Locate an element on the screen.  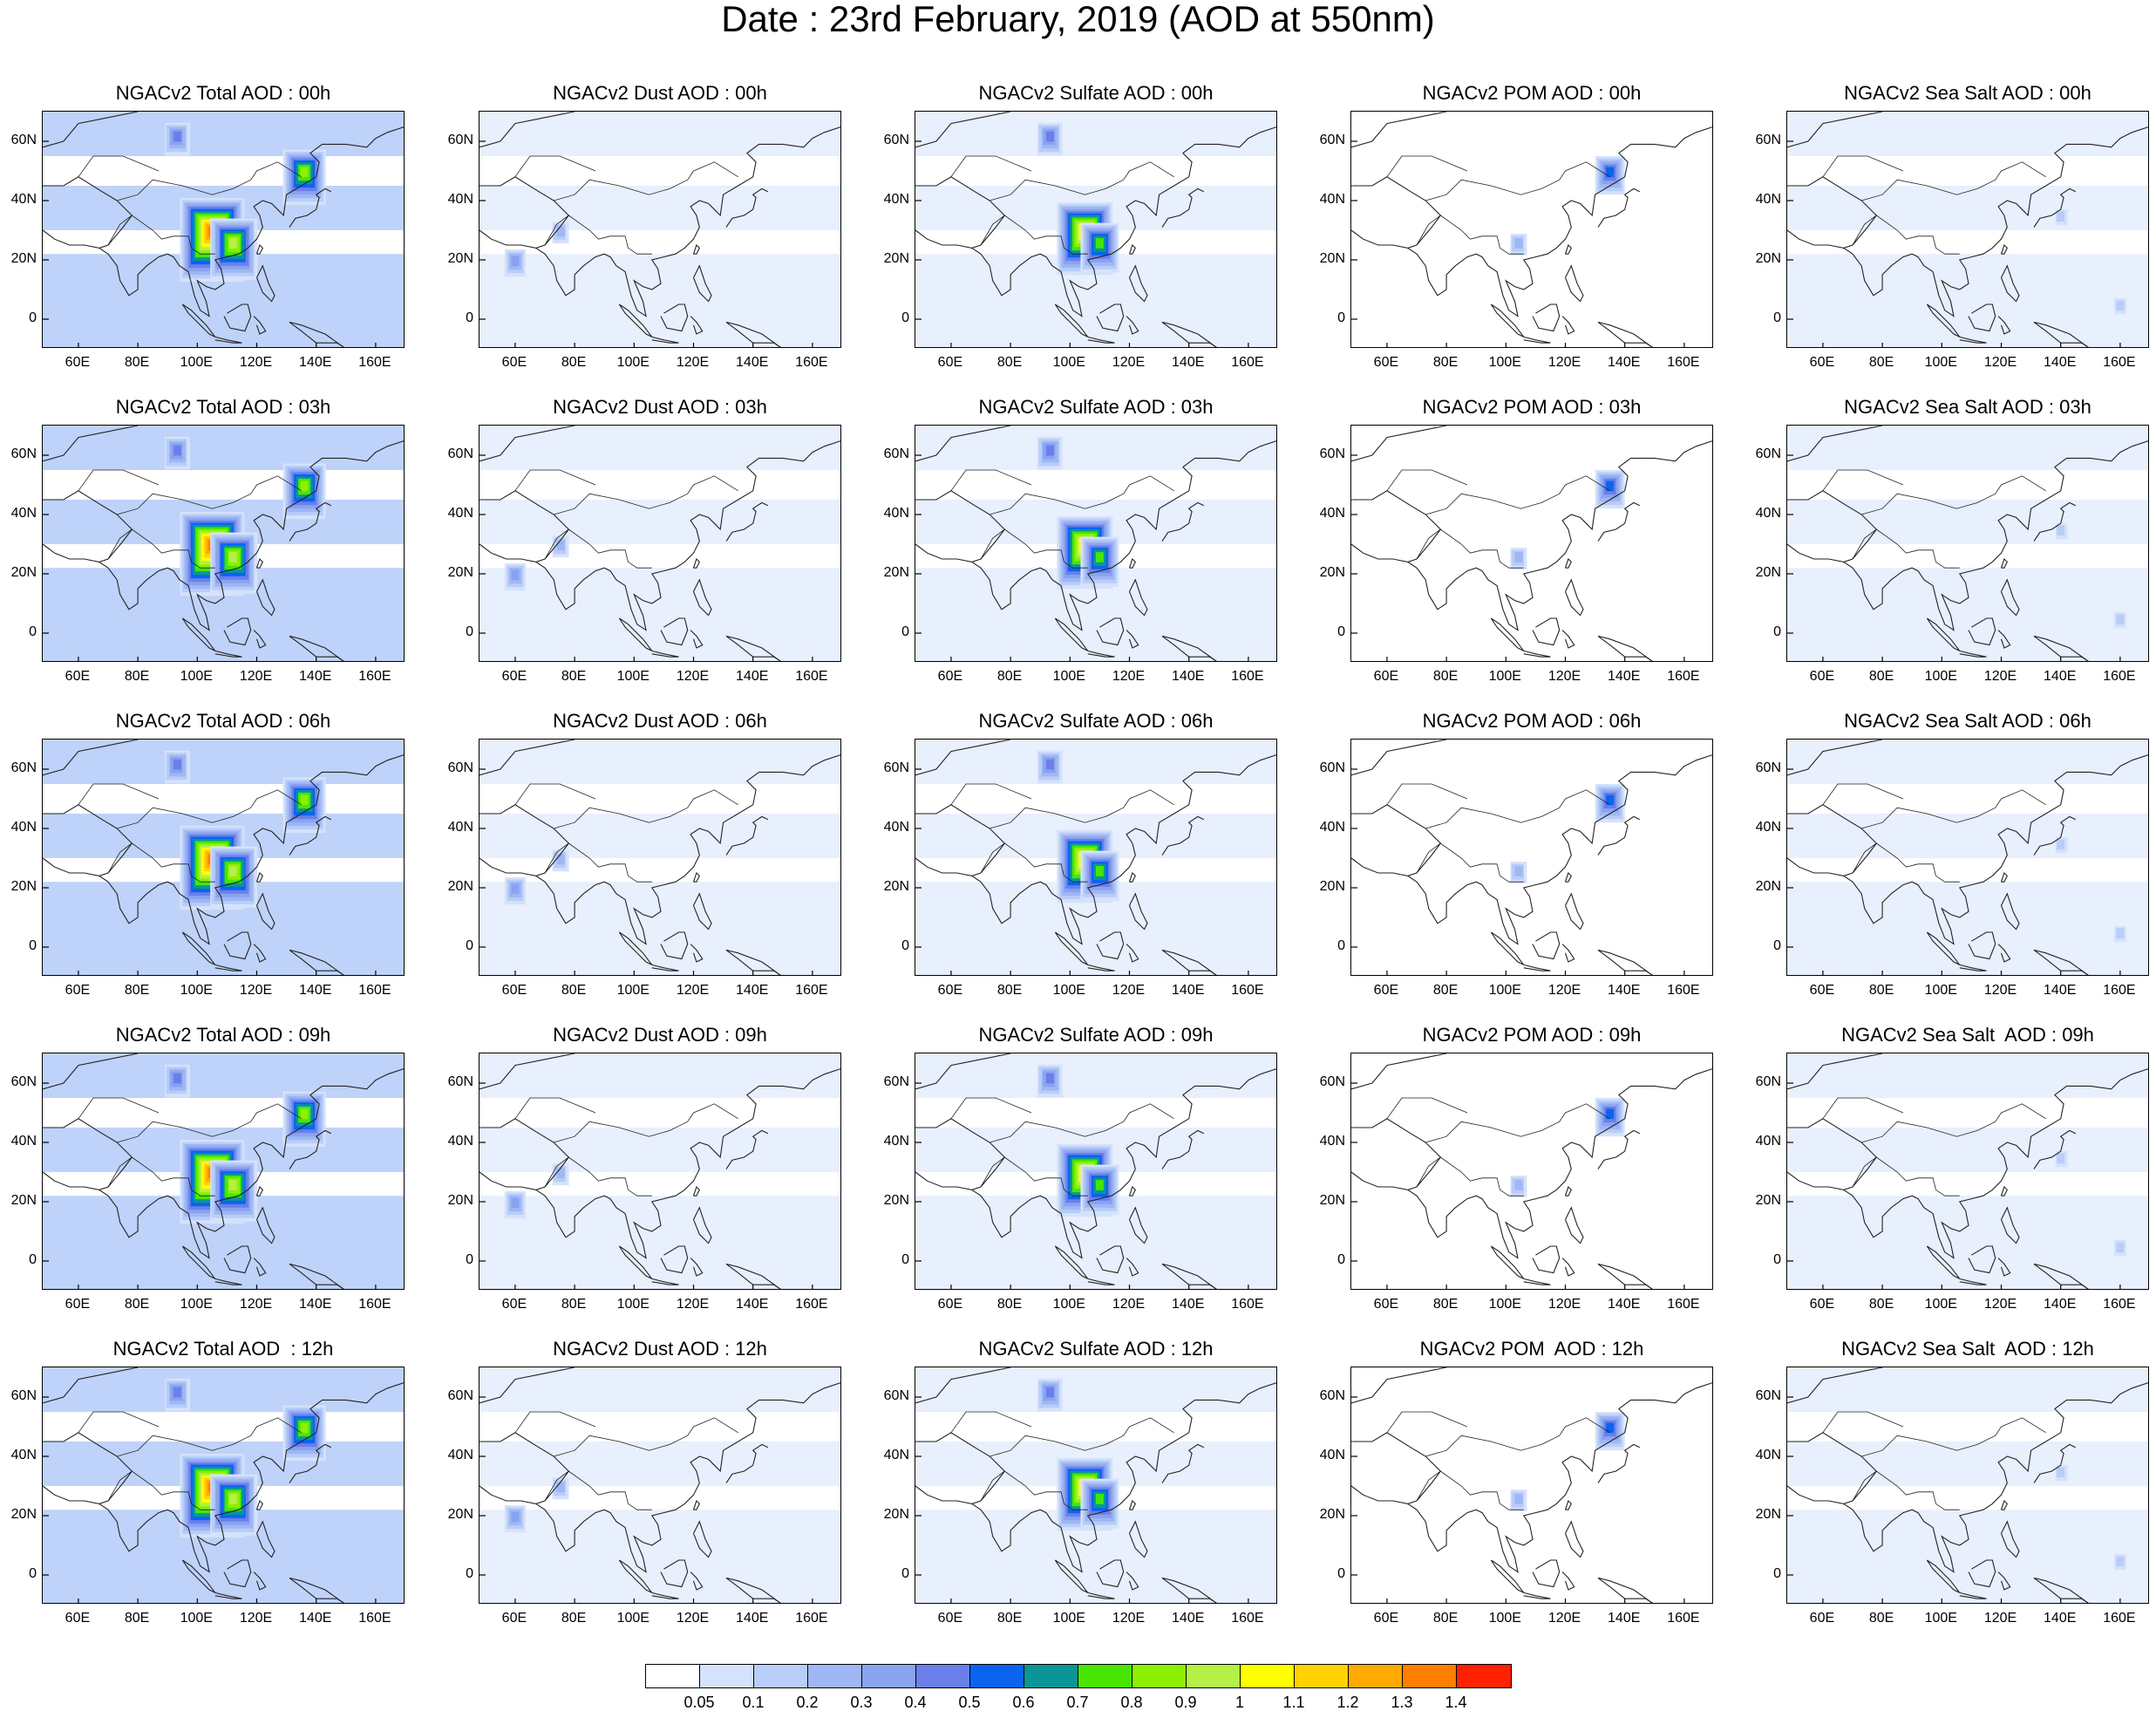
colorbar-level-label: 1.1 is located at coordinates (1293, 1702).